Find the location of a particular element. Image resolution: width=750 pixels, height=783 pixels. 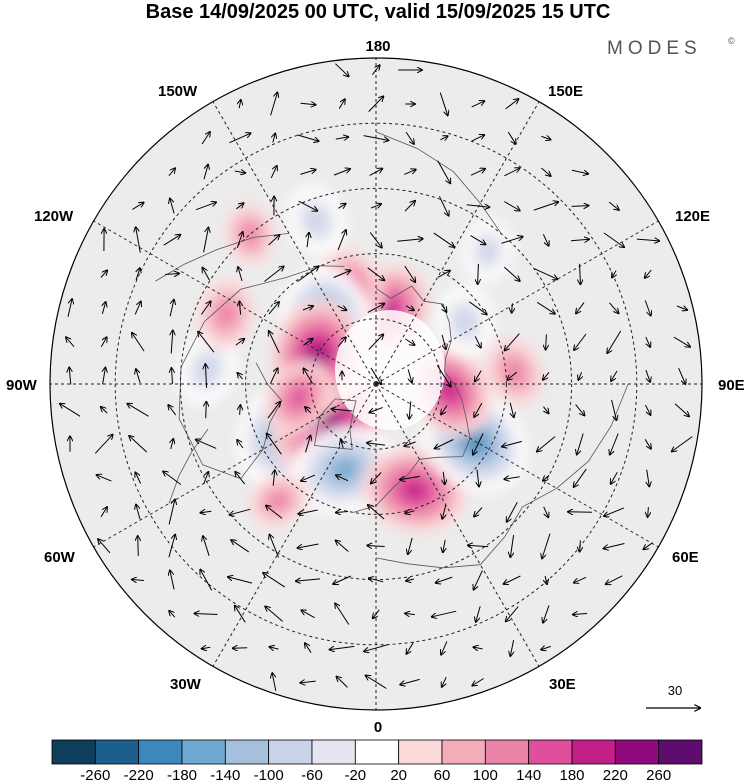

lon-label-150w: 150W is located at coordinates (178, 91).